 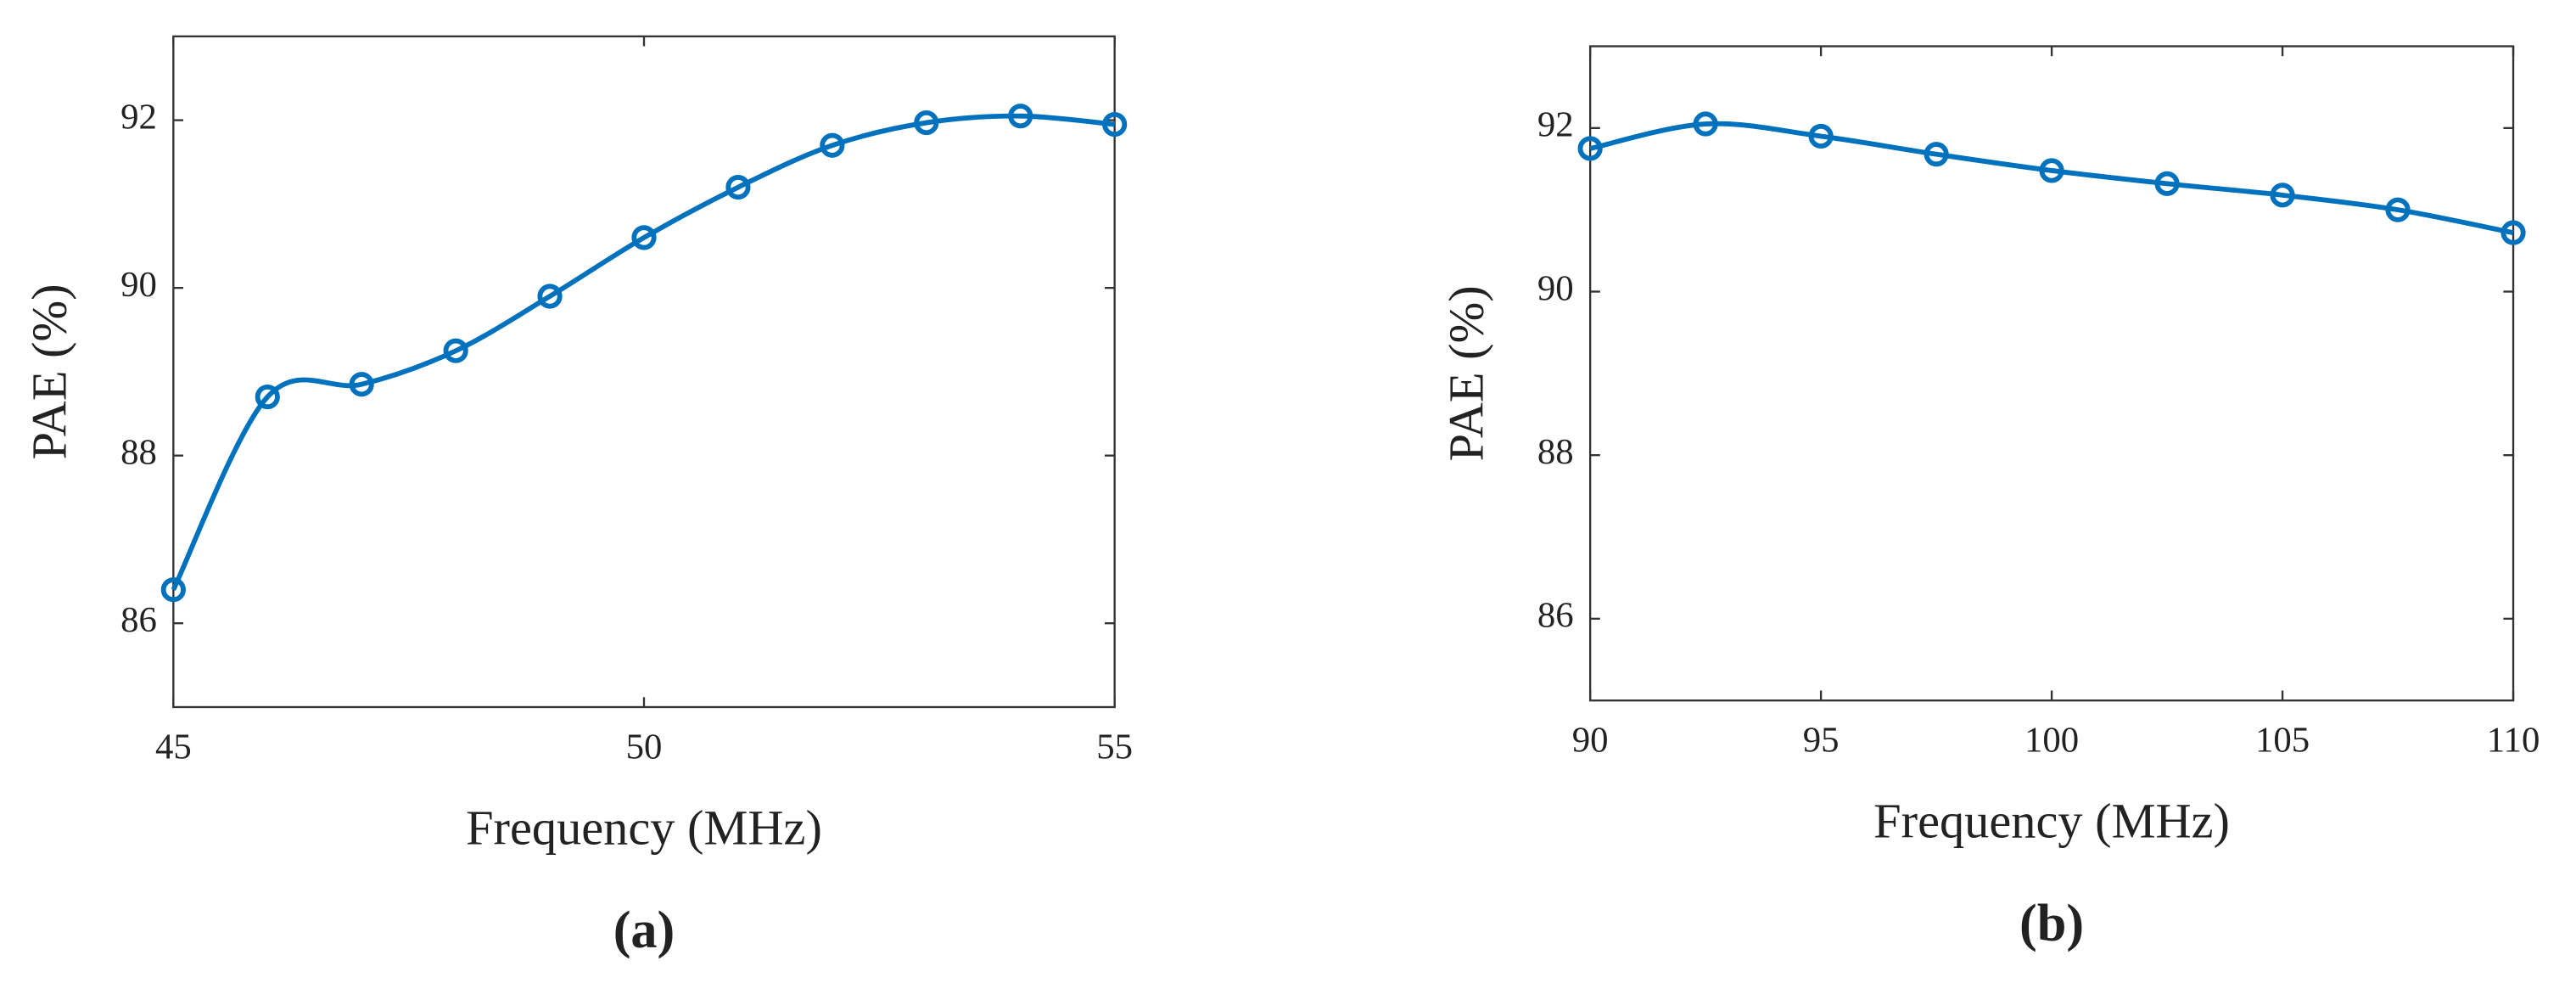 What do you see at coordinates (173, 747) in the screenshot?
I see `x-tick-label: 45` at bounding box center [173, 747].